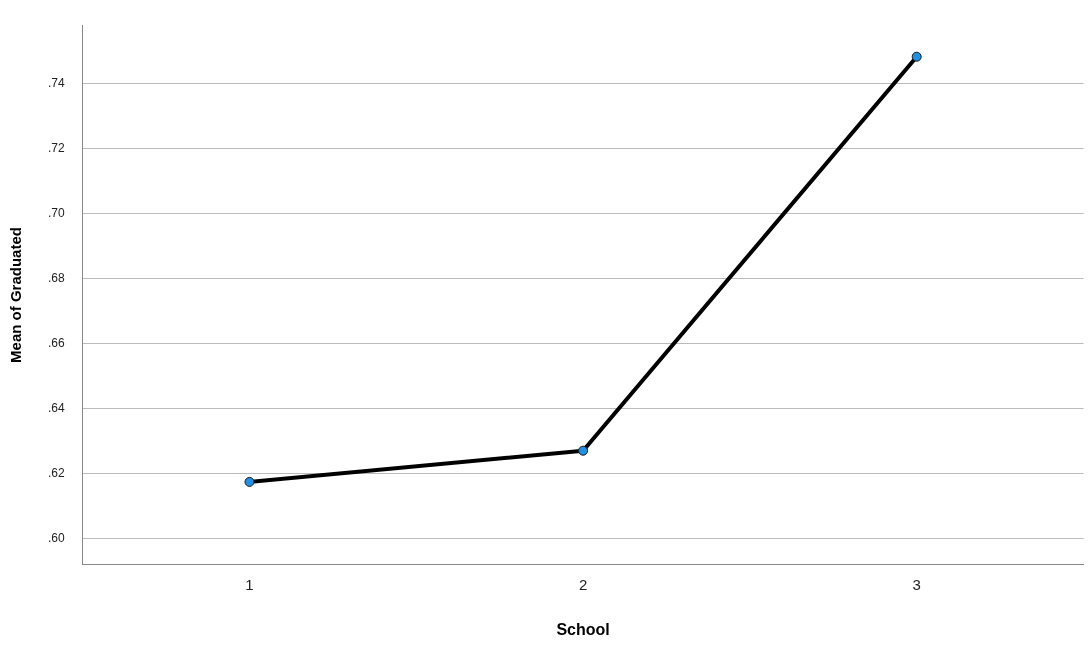  What do you see at coordinates (583, 629) in the screenshot?
I see `x-axis-title: School` at bounding box center [583, 629].